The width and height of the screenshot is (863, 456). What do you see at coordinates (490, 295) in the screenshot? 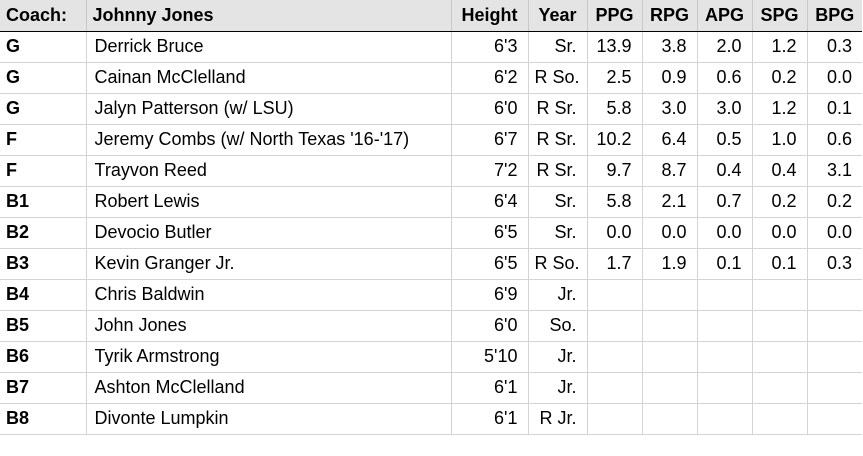
I see `height-cell: 6'9` at bounding box center [490, 295].